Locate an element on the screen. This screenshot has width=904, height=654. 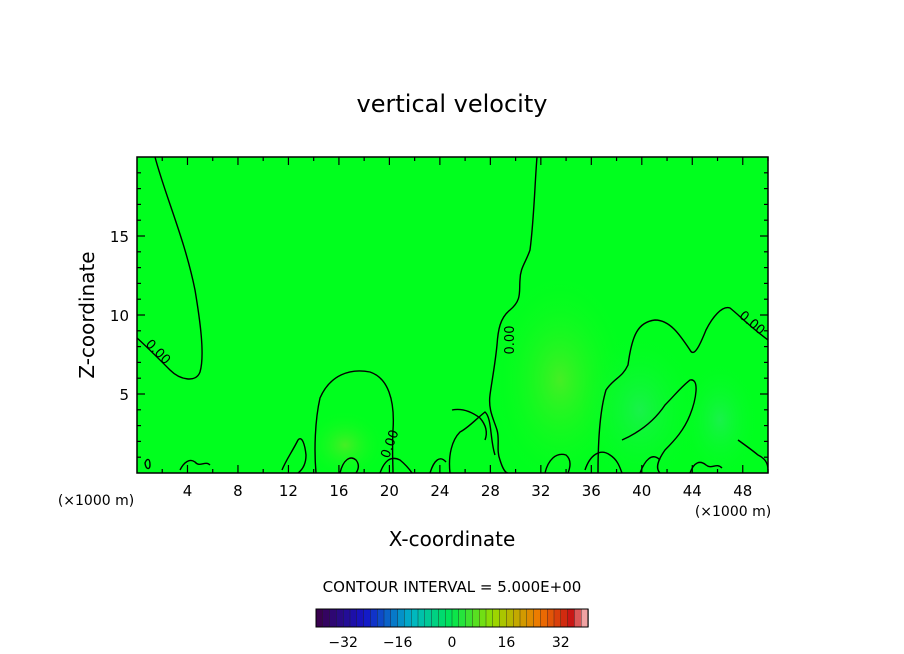
x-tick-label: 40 is located at coordinates (641, 491).